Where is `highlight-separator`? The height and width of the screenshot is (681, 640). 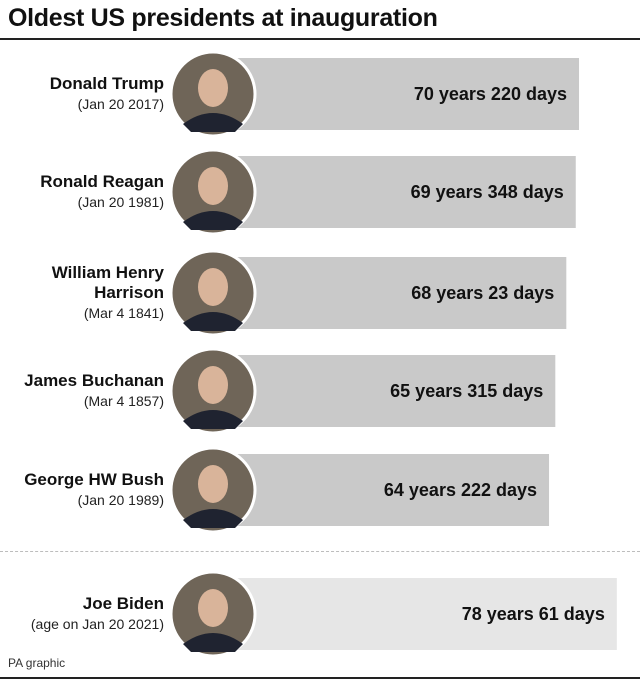
highlight-separator is located at coordinates (320, 551).